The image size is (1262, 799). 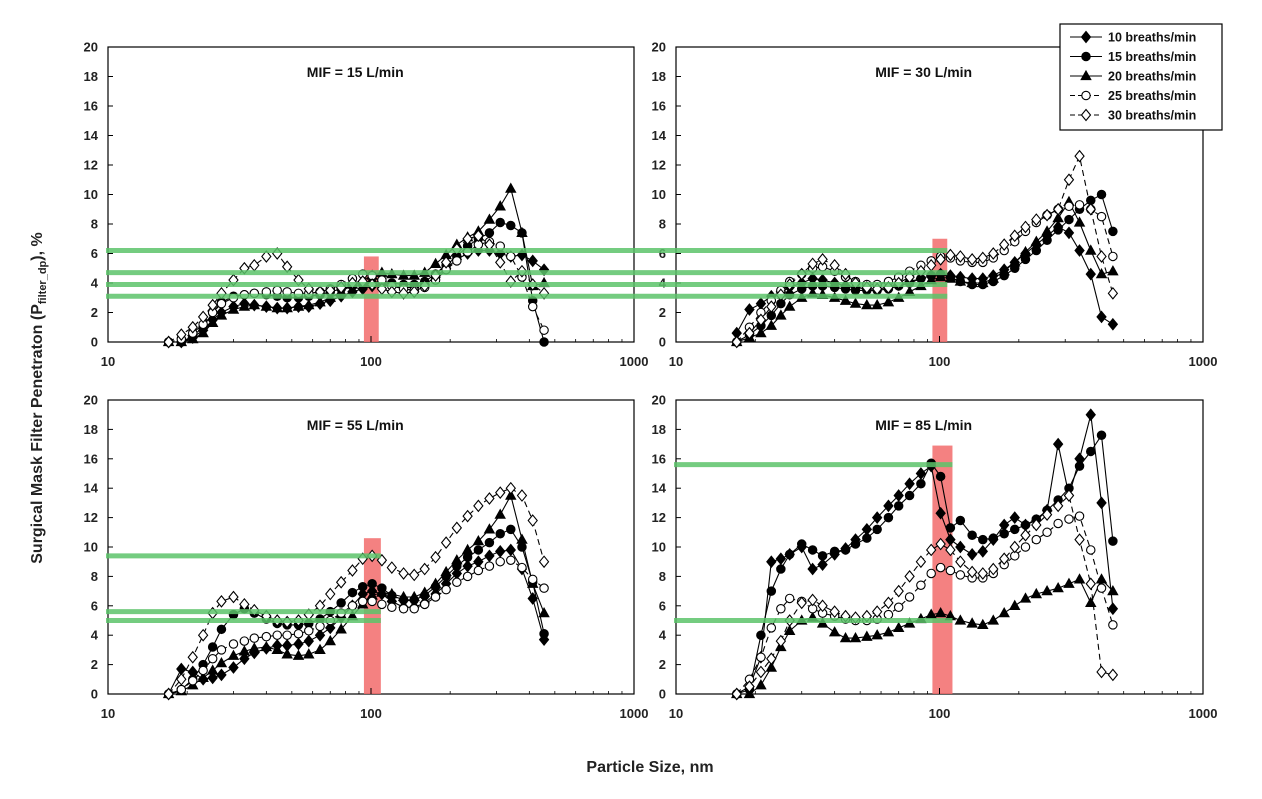 I want to click on y-tick-label: 2, so click(x=662, y=664).